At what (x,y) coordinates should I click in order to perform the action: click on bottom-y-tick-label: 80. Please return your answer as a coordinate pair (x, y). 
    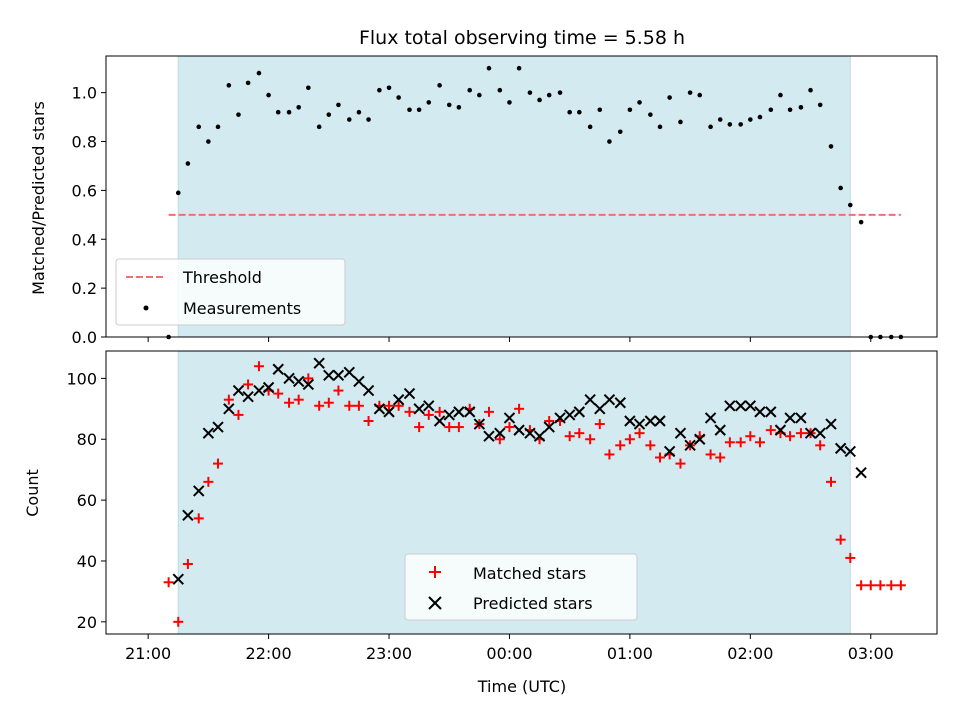
    Looking at the image, I should click on (87, 439).